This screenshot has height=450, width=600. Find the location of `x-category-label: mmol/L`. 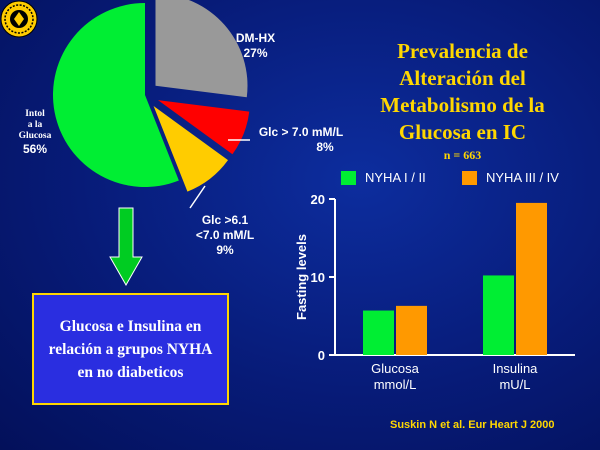

x-category-label: mmol/L is located at coordinates (395, 384).